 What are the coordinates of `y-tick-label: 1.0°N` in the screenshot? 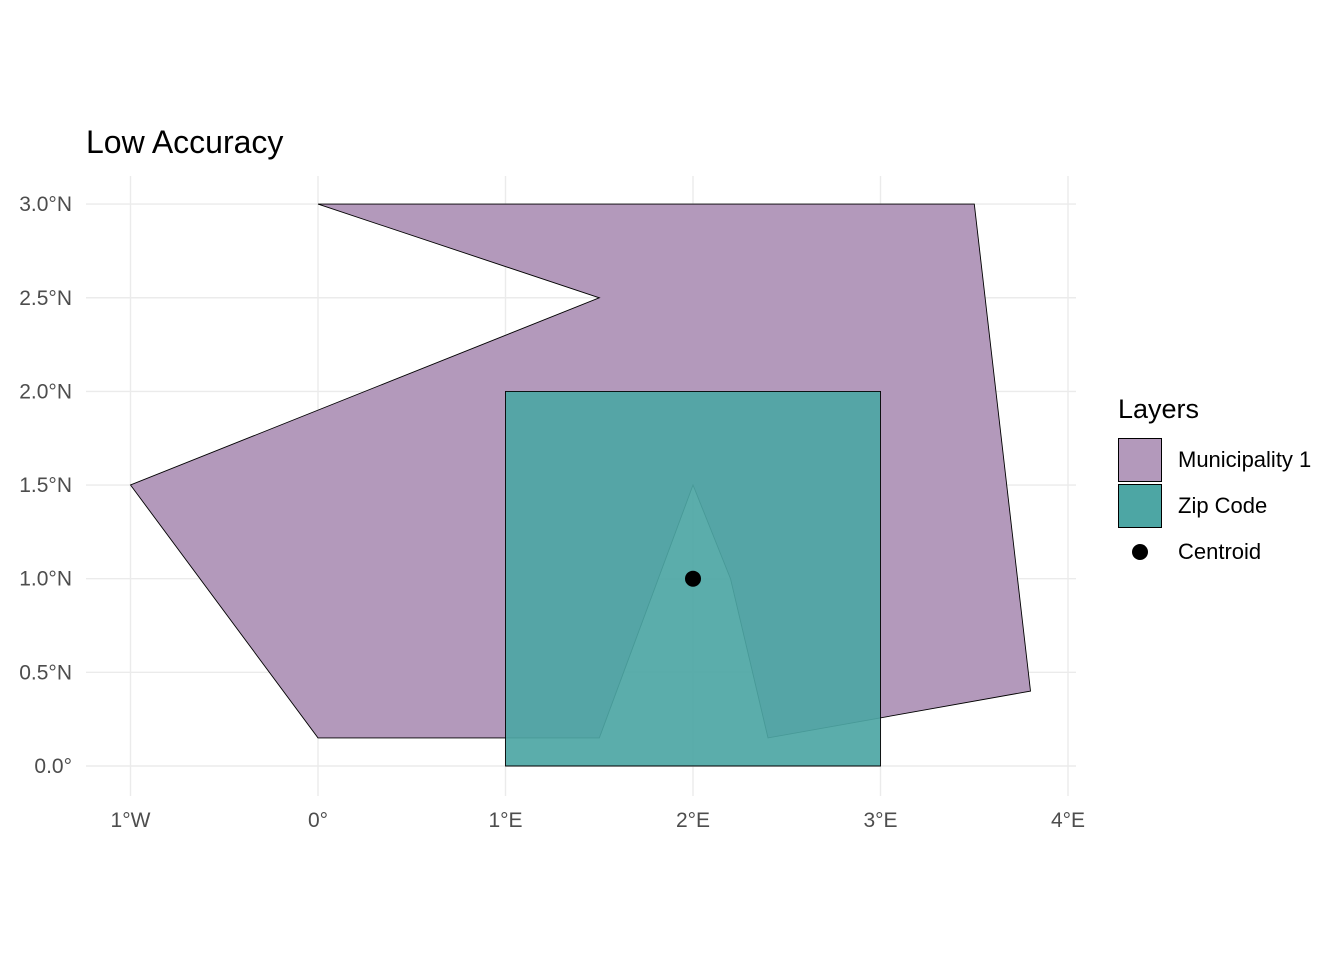 It's located at (45, 579).